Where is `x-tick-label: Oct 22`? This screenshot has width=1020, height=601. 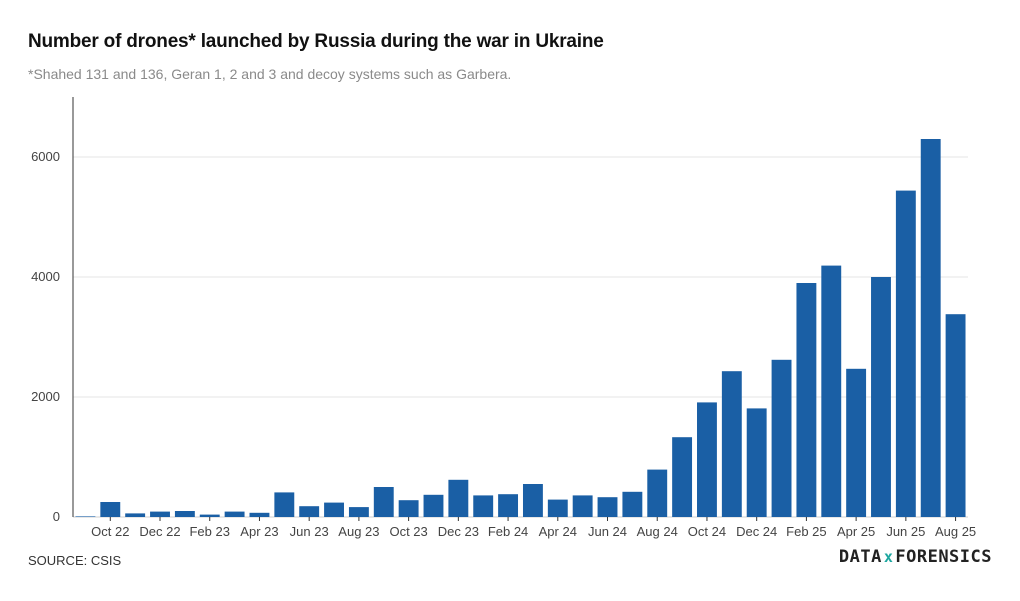 x-tick-label: Oct 22 is located at coordinates (110, 531).